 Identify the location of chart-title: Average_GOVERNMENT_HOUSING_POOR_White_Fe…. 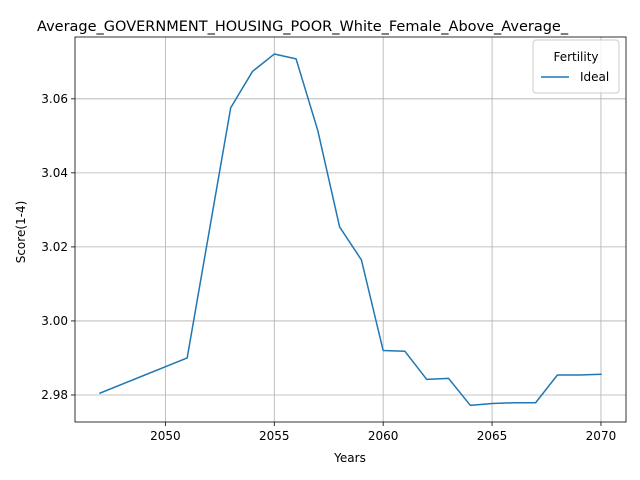
(303, 27).